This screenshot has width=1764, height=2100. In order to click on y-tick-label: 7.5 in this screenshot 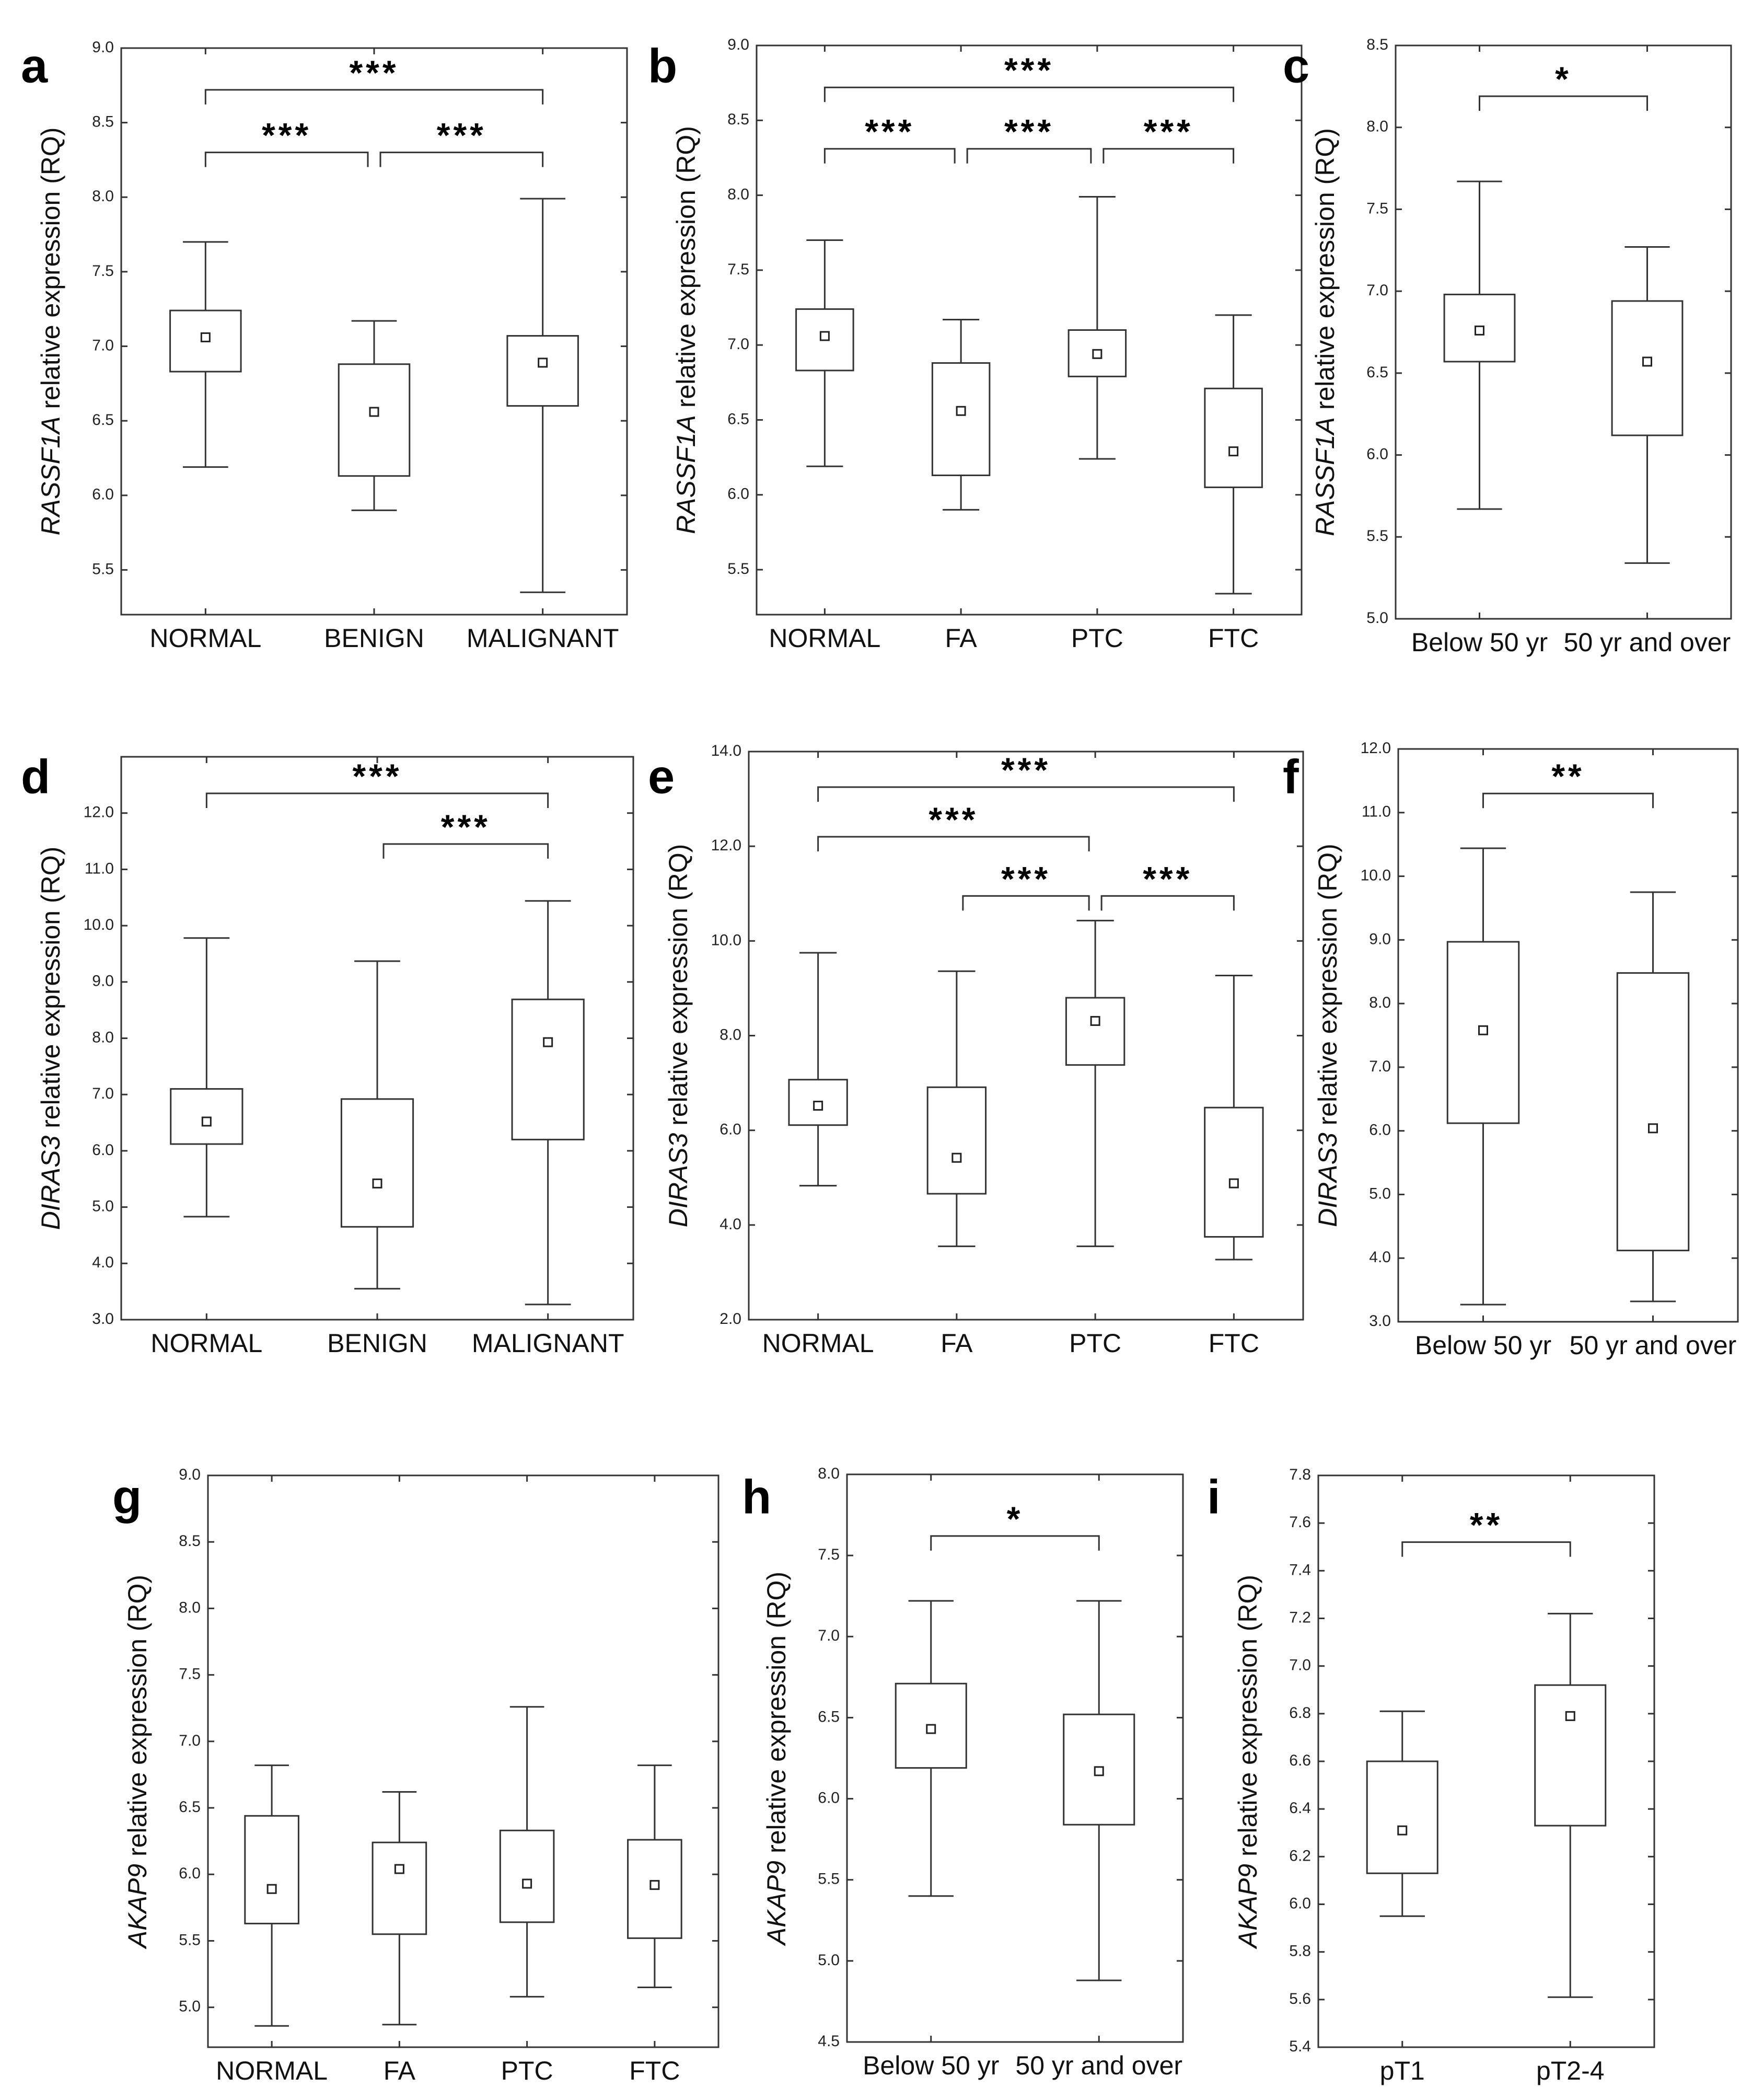, I will do `click(829, 1554)`.